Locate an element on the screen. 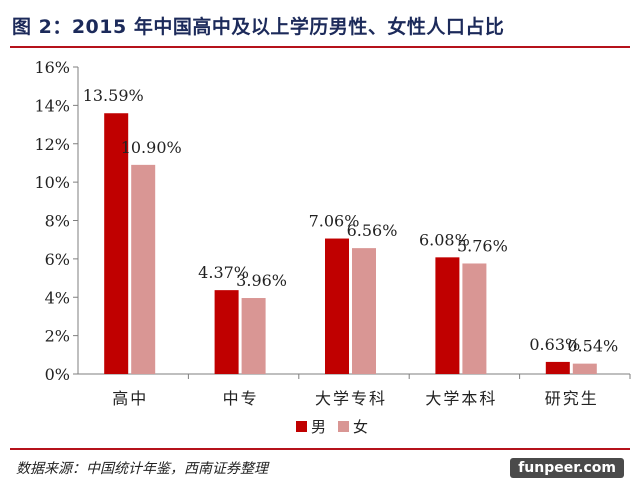 The image size is (640, 485). y-tick-label: 8% is located at coordinates (57, 221).